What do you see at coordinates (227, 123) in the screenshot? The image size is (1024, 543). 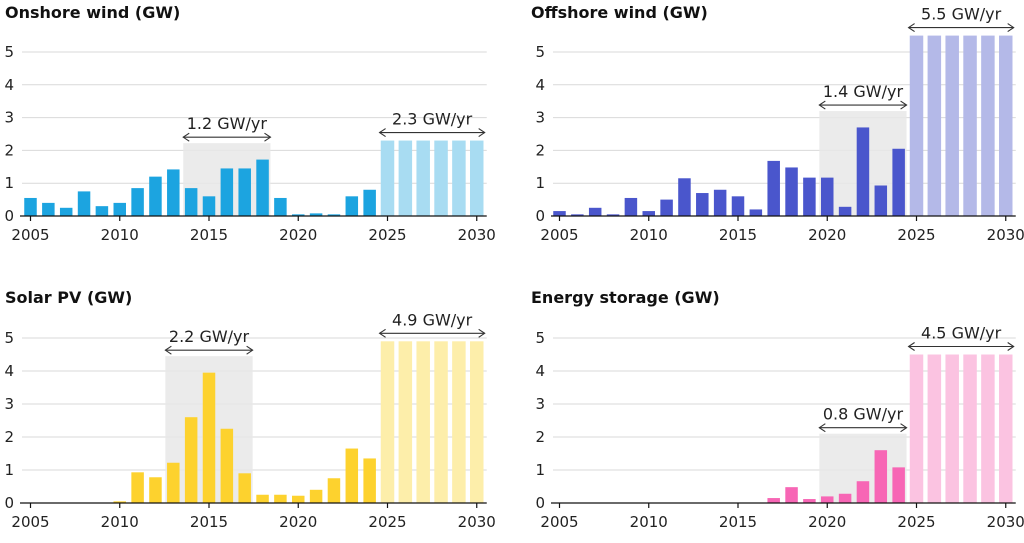 I see `annotation-label: 1.2 GW/yr` at bounding box center [227, 123].